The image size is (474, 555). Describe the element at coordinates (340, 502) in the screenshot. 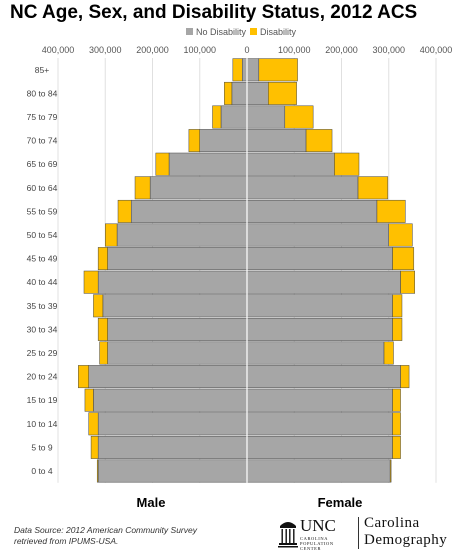

I see `female-label: Female` at that location.